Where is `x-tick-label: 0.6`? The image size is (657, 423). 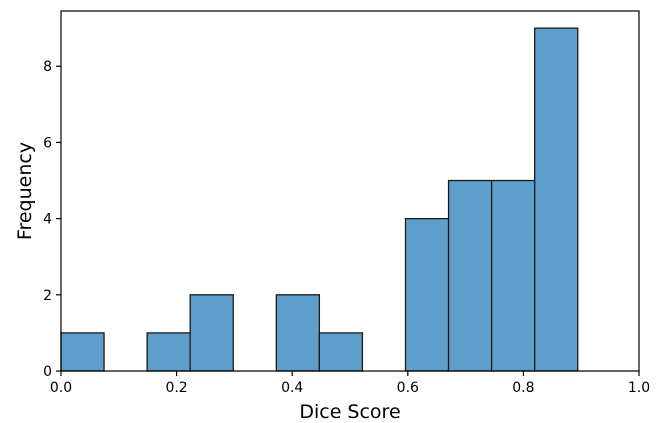
x-tick-label: 0.6 is located at coordinates (408, 388).